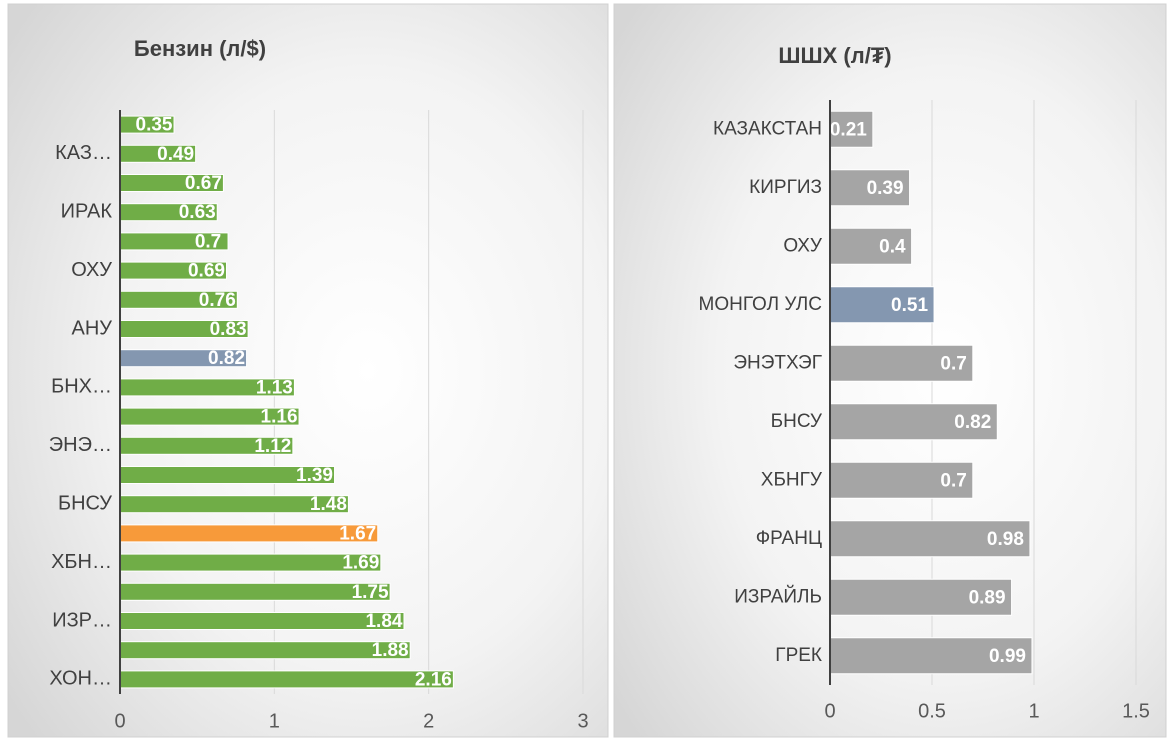 The width and height of the screenshot is (1171, 740). I want to click on y-tick-label: МОНГОЛ УЛС, so click(761, 304).